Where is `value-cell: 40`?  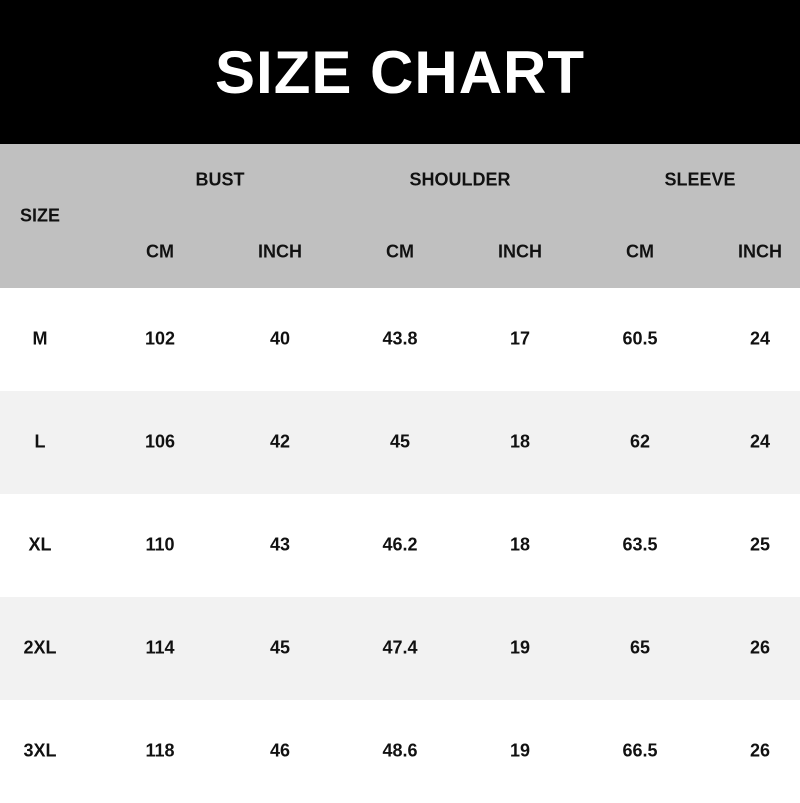
value-cell: 40 is located at coordinates (280, 338).